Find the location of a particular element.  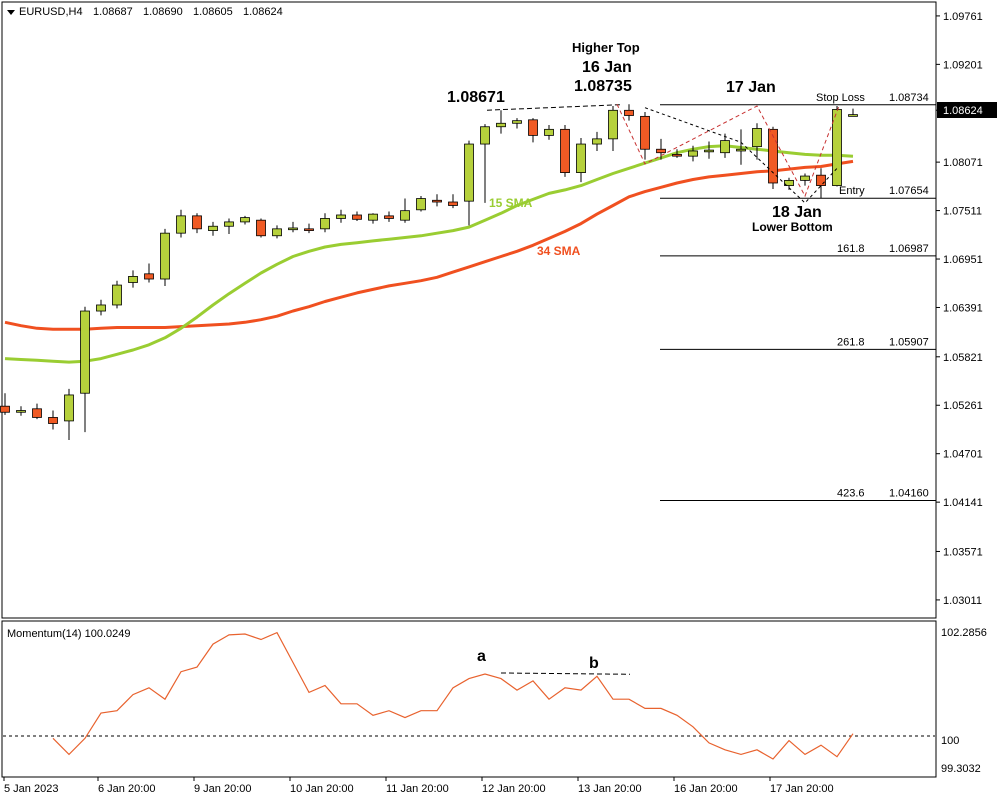

momentum-tick-bottom: 99.3032 is located at coordinates (961, 769).